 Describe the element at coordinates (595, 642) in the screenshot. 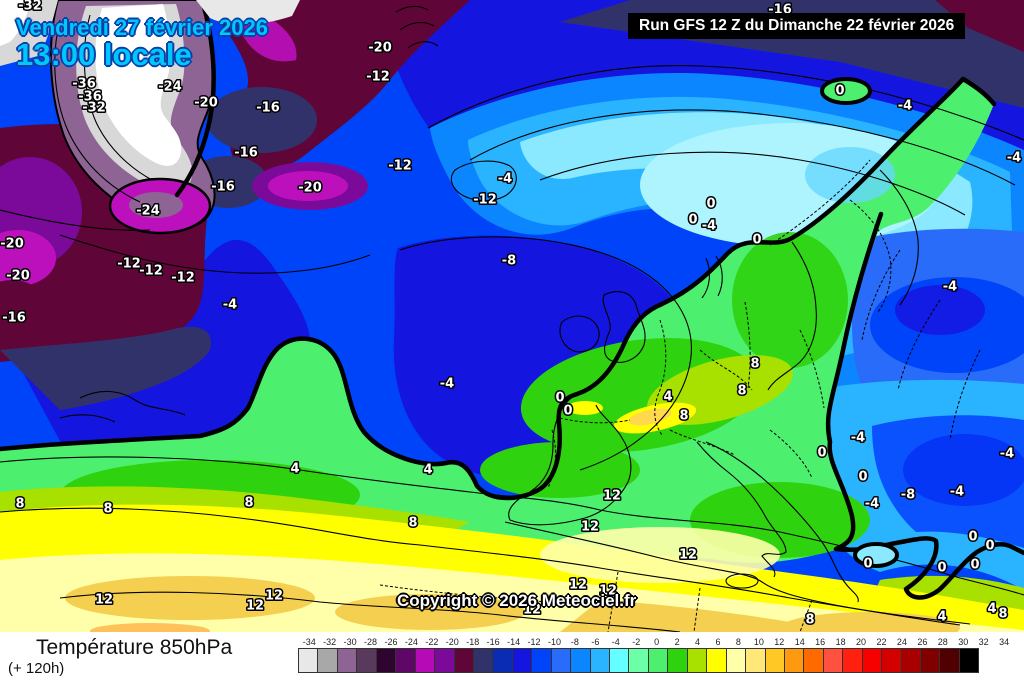

I see `scale-tick: -6` at that location.